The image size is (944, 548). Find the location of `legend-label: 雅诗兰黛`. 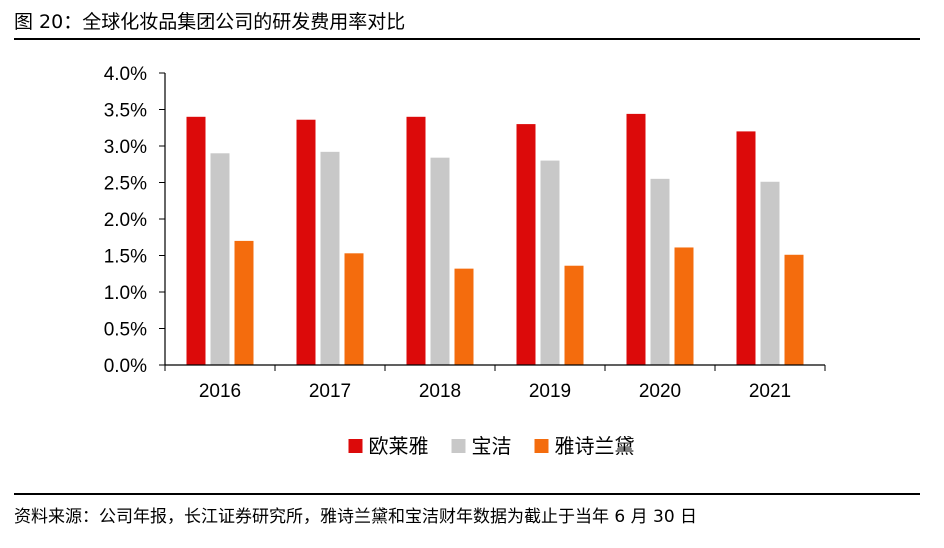

legend-label: 雅诗兰黛 is located at coordinates (595, 446).